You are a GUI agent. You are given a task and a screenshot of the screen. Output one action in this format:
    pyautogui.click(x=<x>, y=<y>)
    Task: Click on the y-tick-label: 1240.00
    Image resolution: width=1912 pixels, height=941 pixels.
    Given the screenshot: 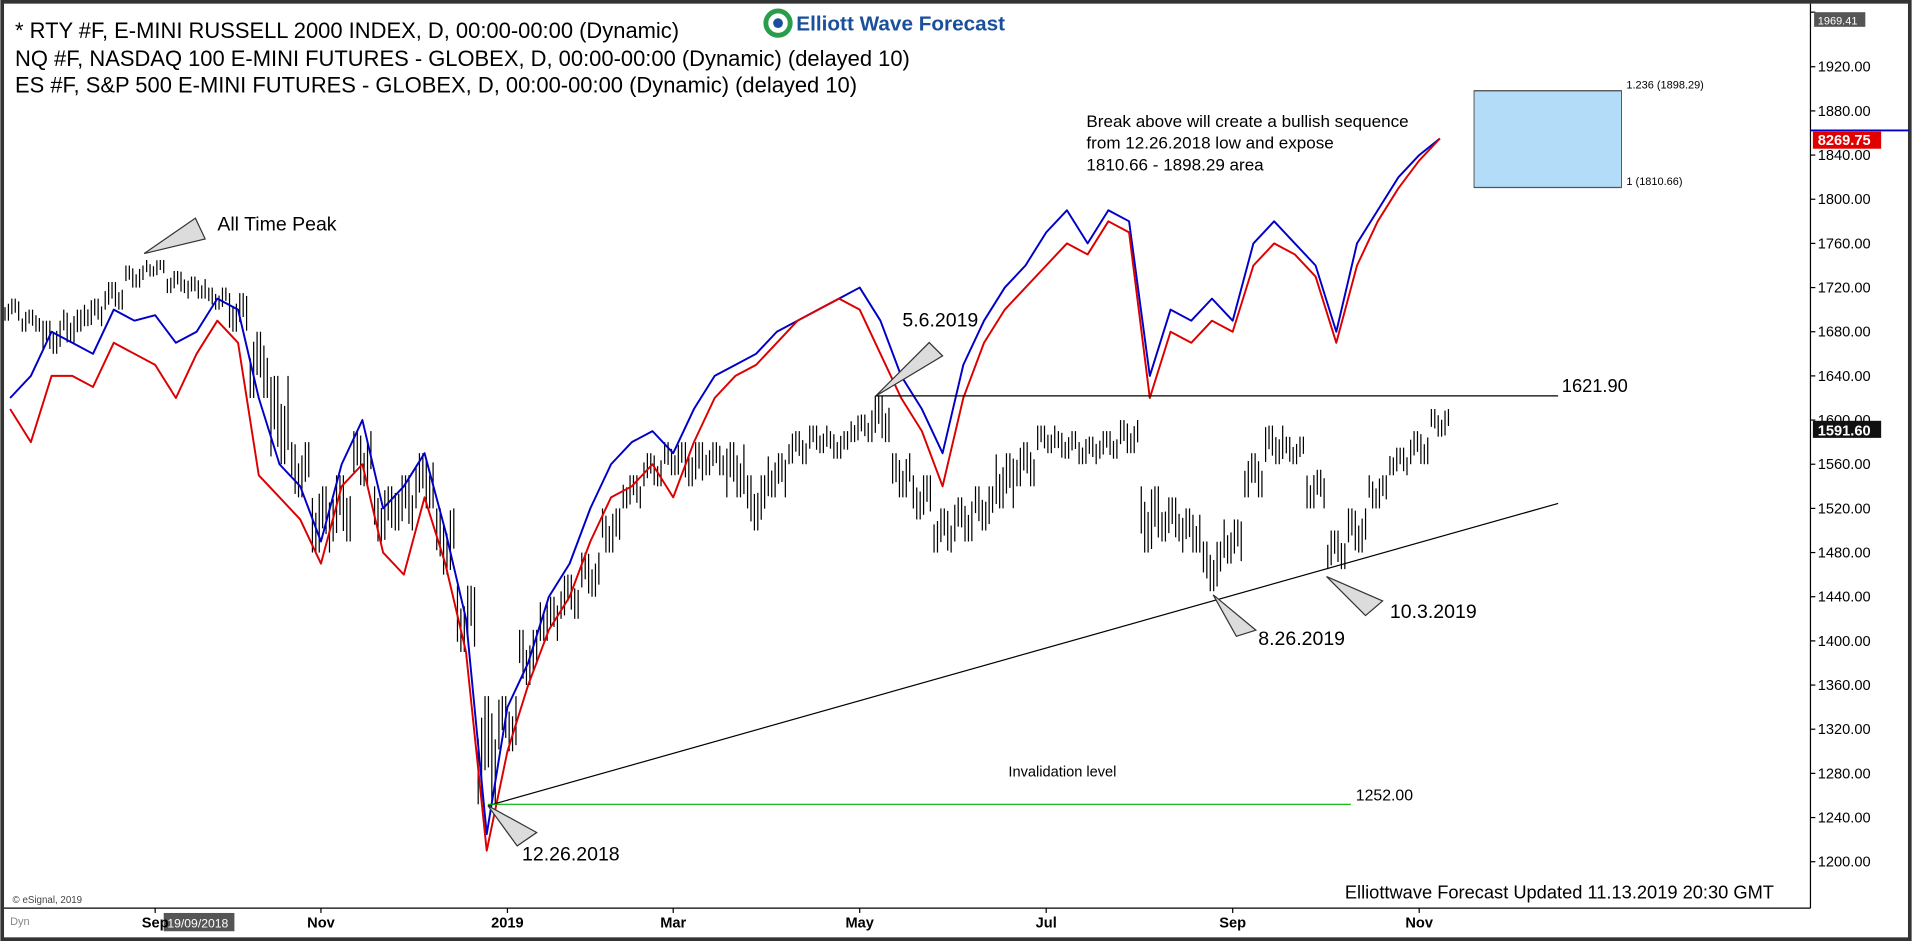 What is the action you would take?
    pyautogui.click(x=1844, y=818)
    